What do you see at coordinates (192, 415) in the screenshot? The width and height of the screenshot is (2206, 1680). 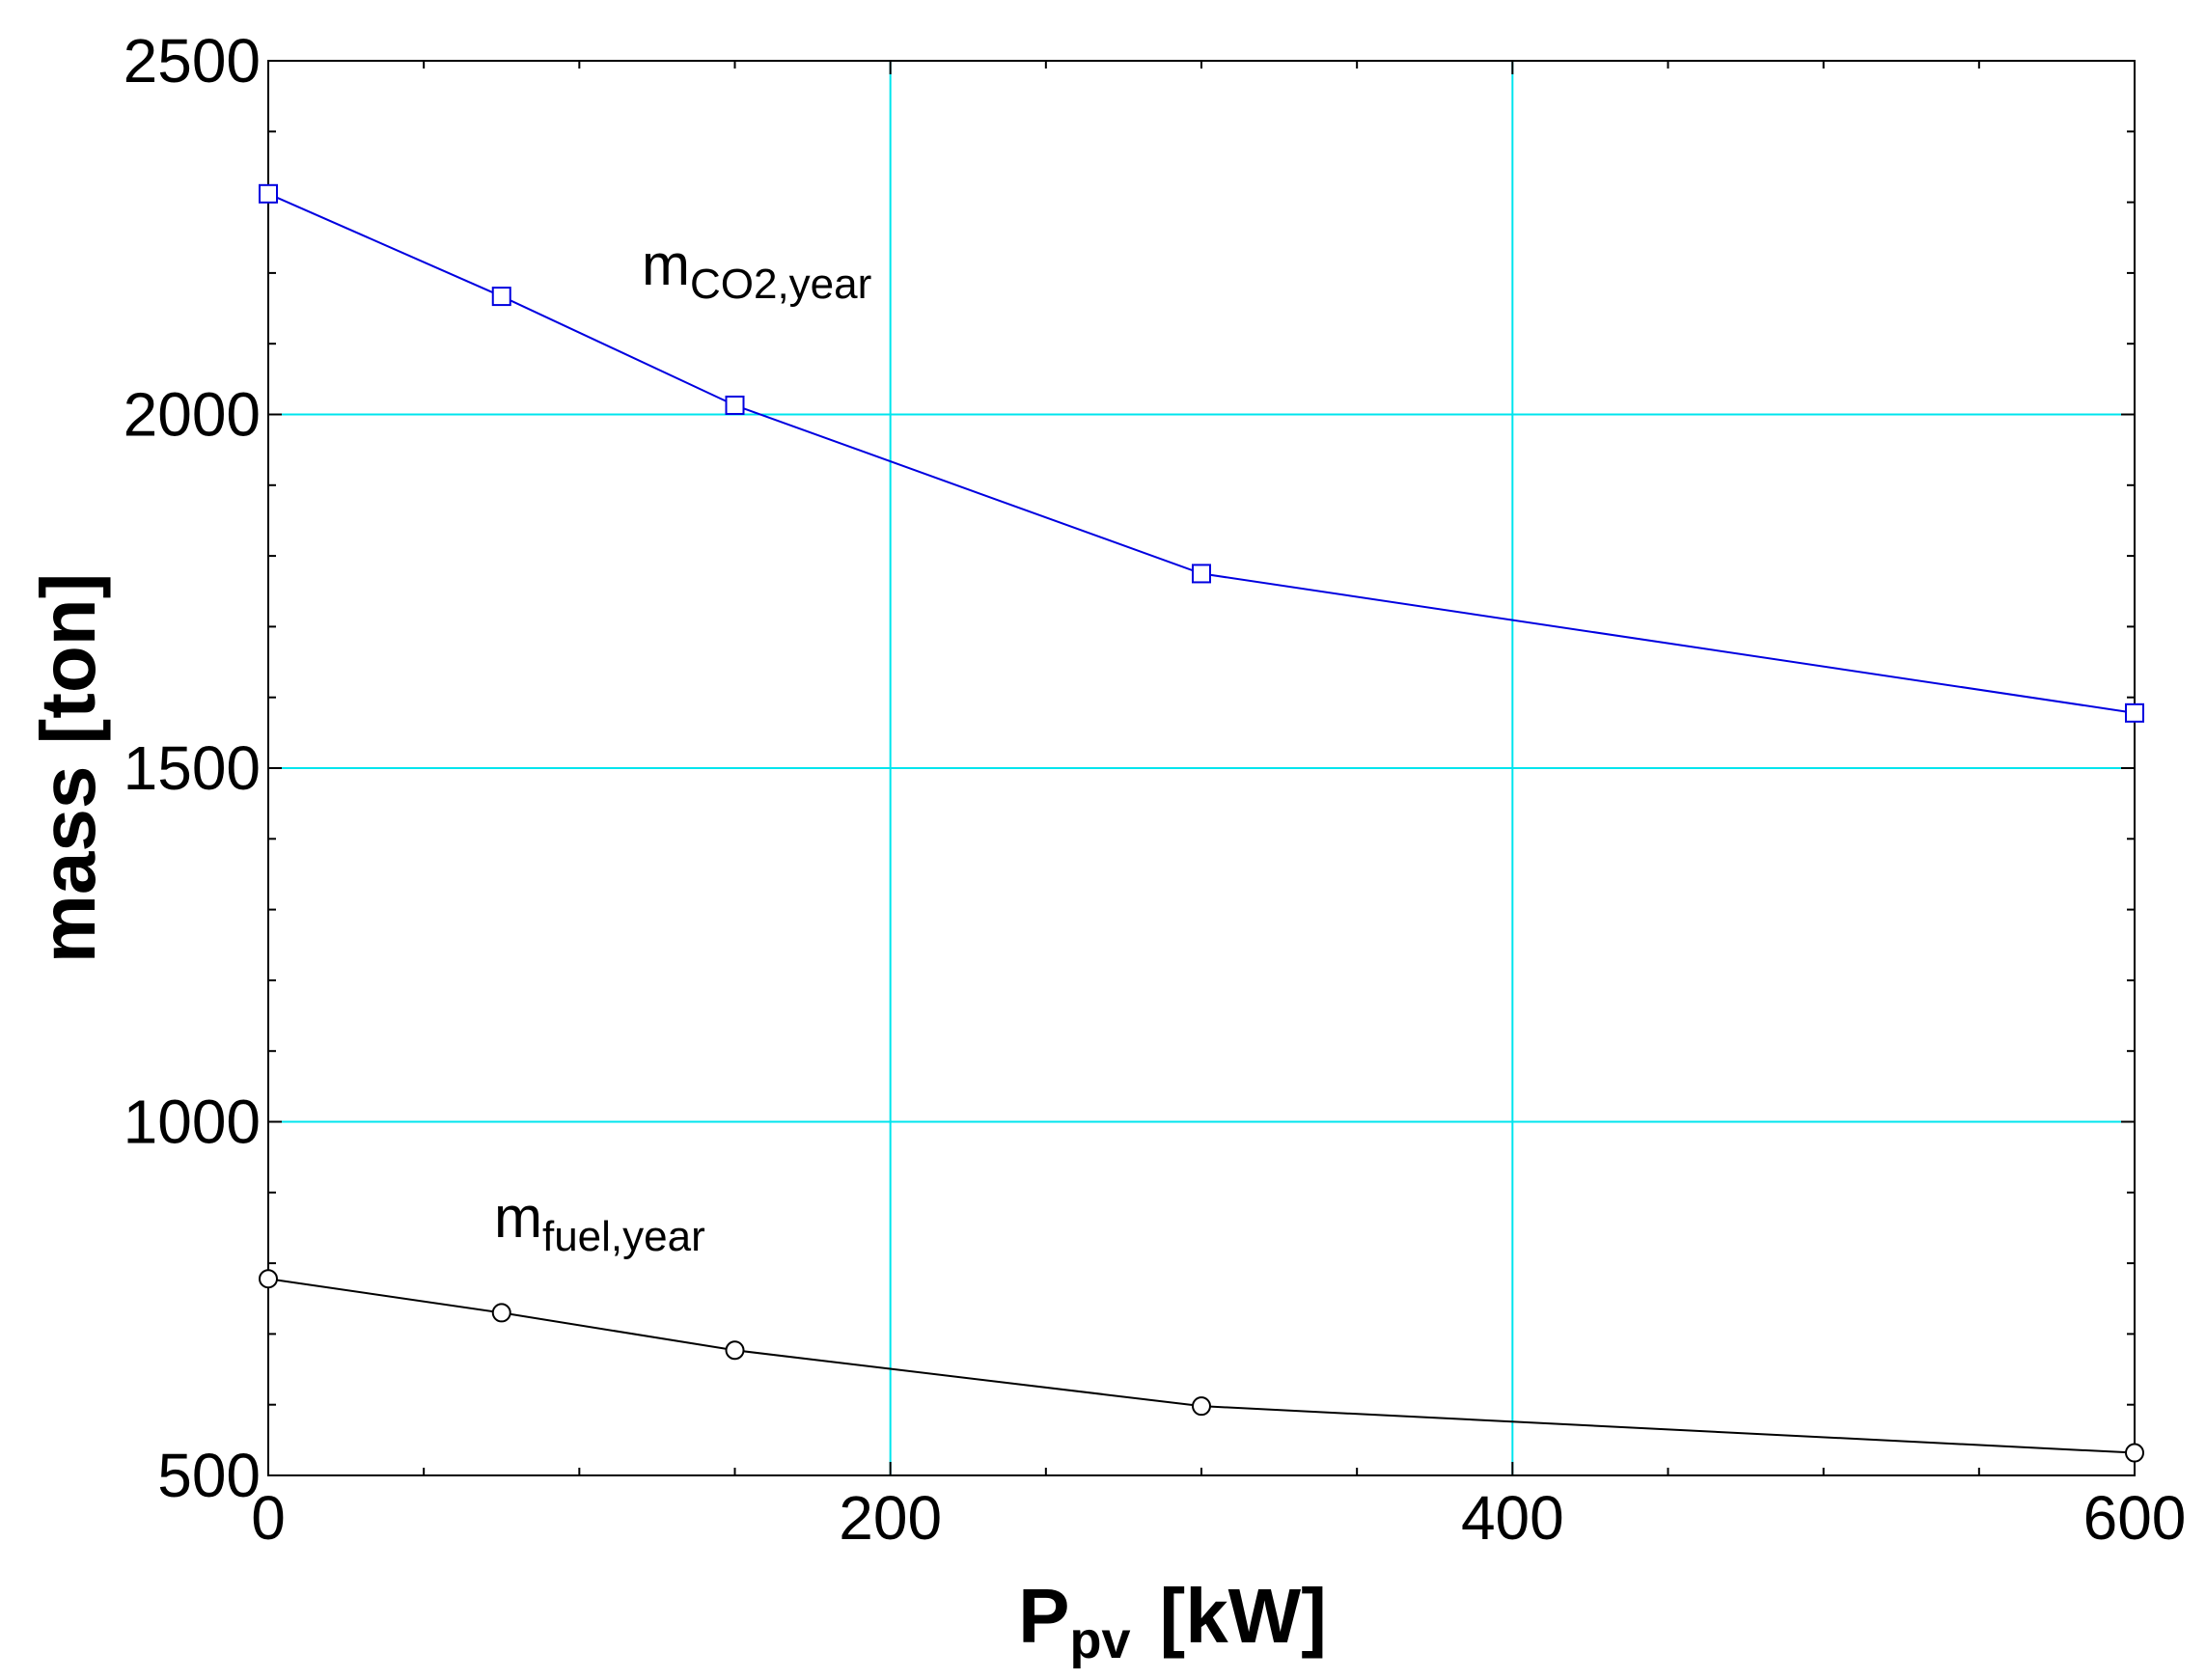 I see `y-tick-label: 2000` at bounding box center [192, 415].